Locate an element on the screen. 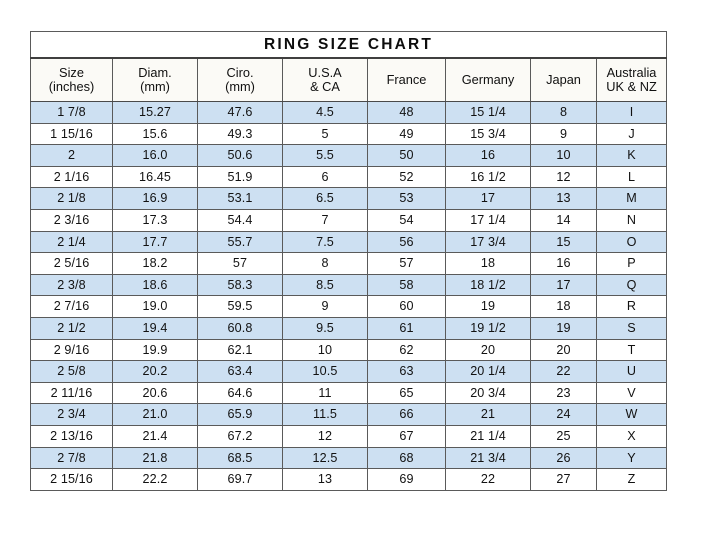 The image size is (708, 549). cell-r4-c2: 53.1 is located at coordinates (240, 198).